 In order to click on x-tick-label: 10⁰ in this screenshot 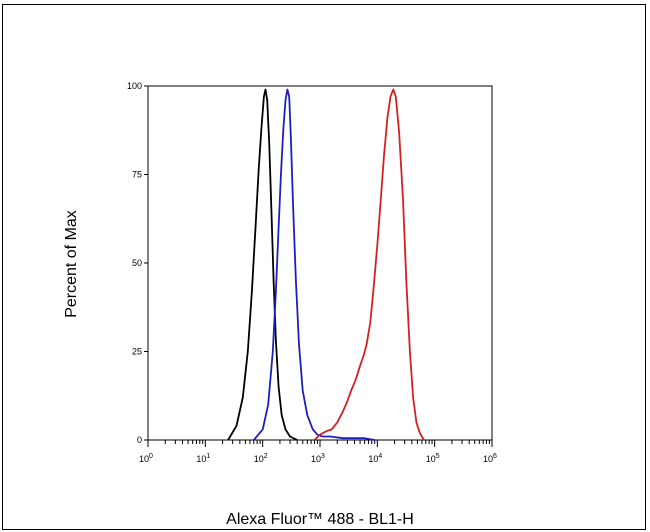, I will do `click(146, 458)`.